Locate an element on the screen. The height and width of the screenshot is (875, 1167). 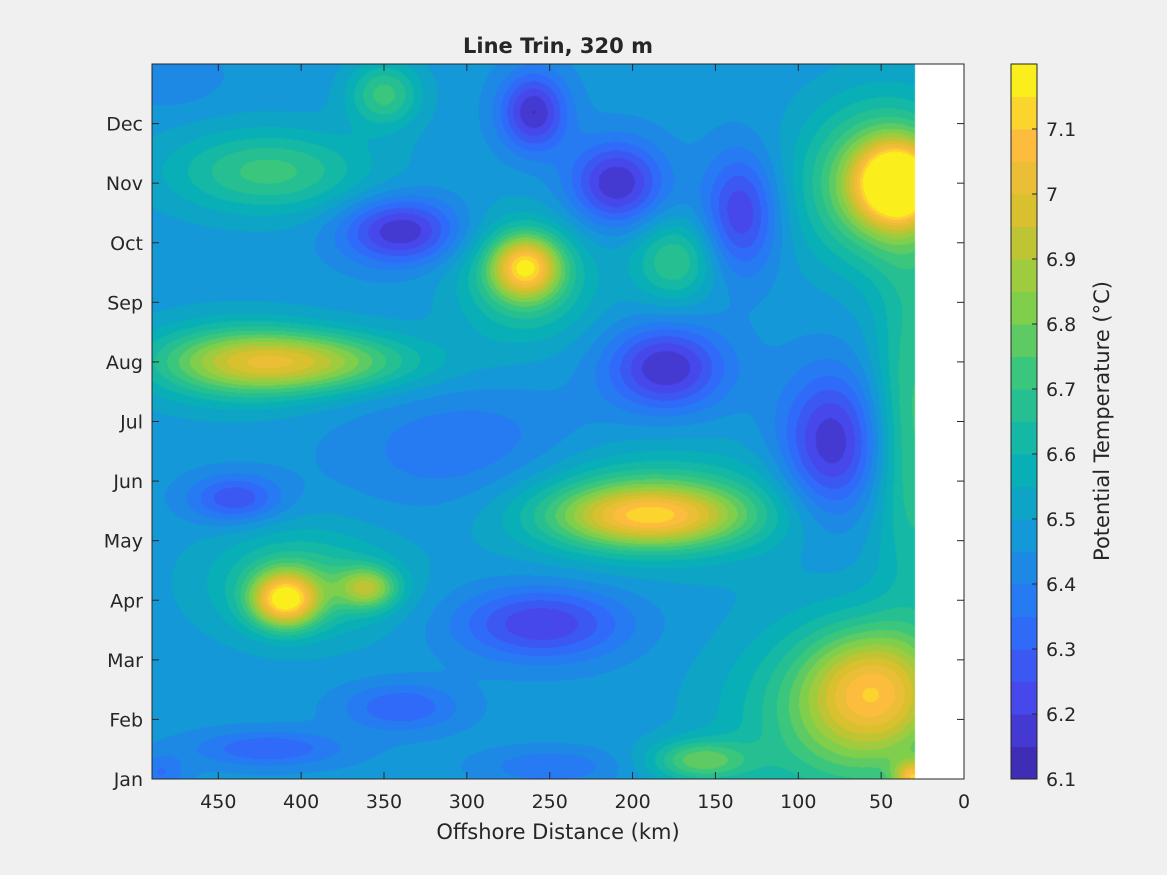
y-tick-label: Mar is located at coordinates (125, 661).